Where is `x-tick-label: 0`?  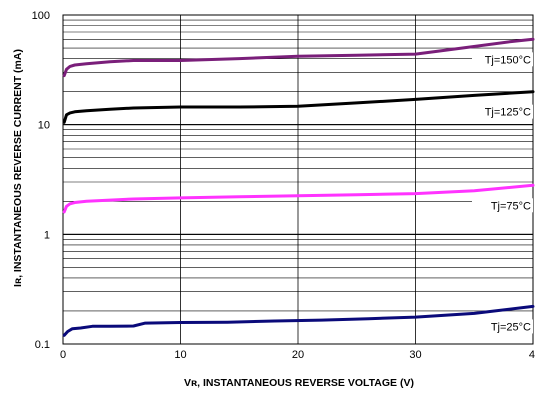 x-tick-label: 0 is located at coordinates (63, 355).